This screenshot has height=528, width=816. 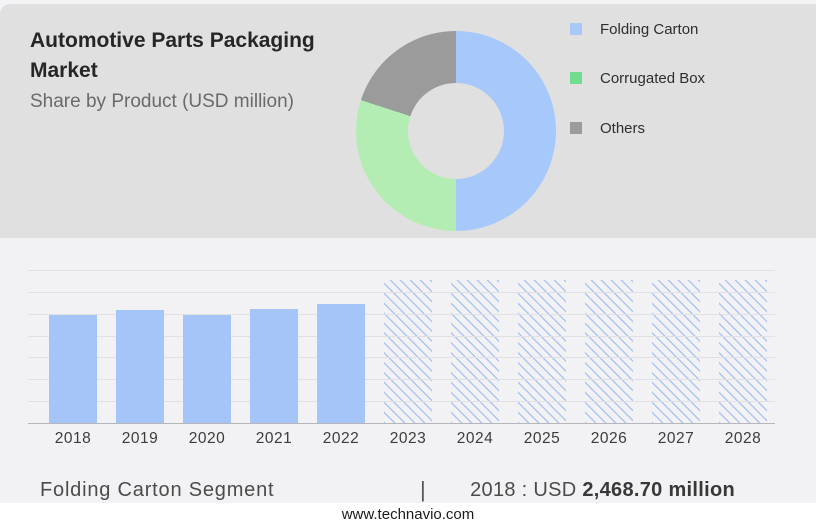 What do you see at coordinates (73, 369) in the screenshot?
I see `bar-2018` at bounding box center [73, 369].